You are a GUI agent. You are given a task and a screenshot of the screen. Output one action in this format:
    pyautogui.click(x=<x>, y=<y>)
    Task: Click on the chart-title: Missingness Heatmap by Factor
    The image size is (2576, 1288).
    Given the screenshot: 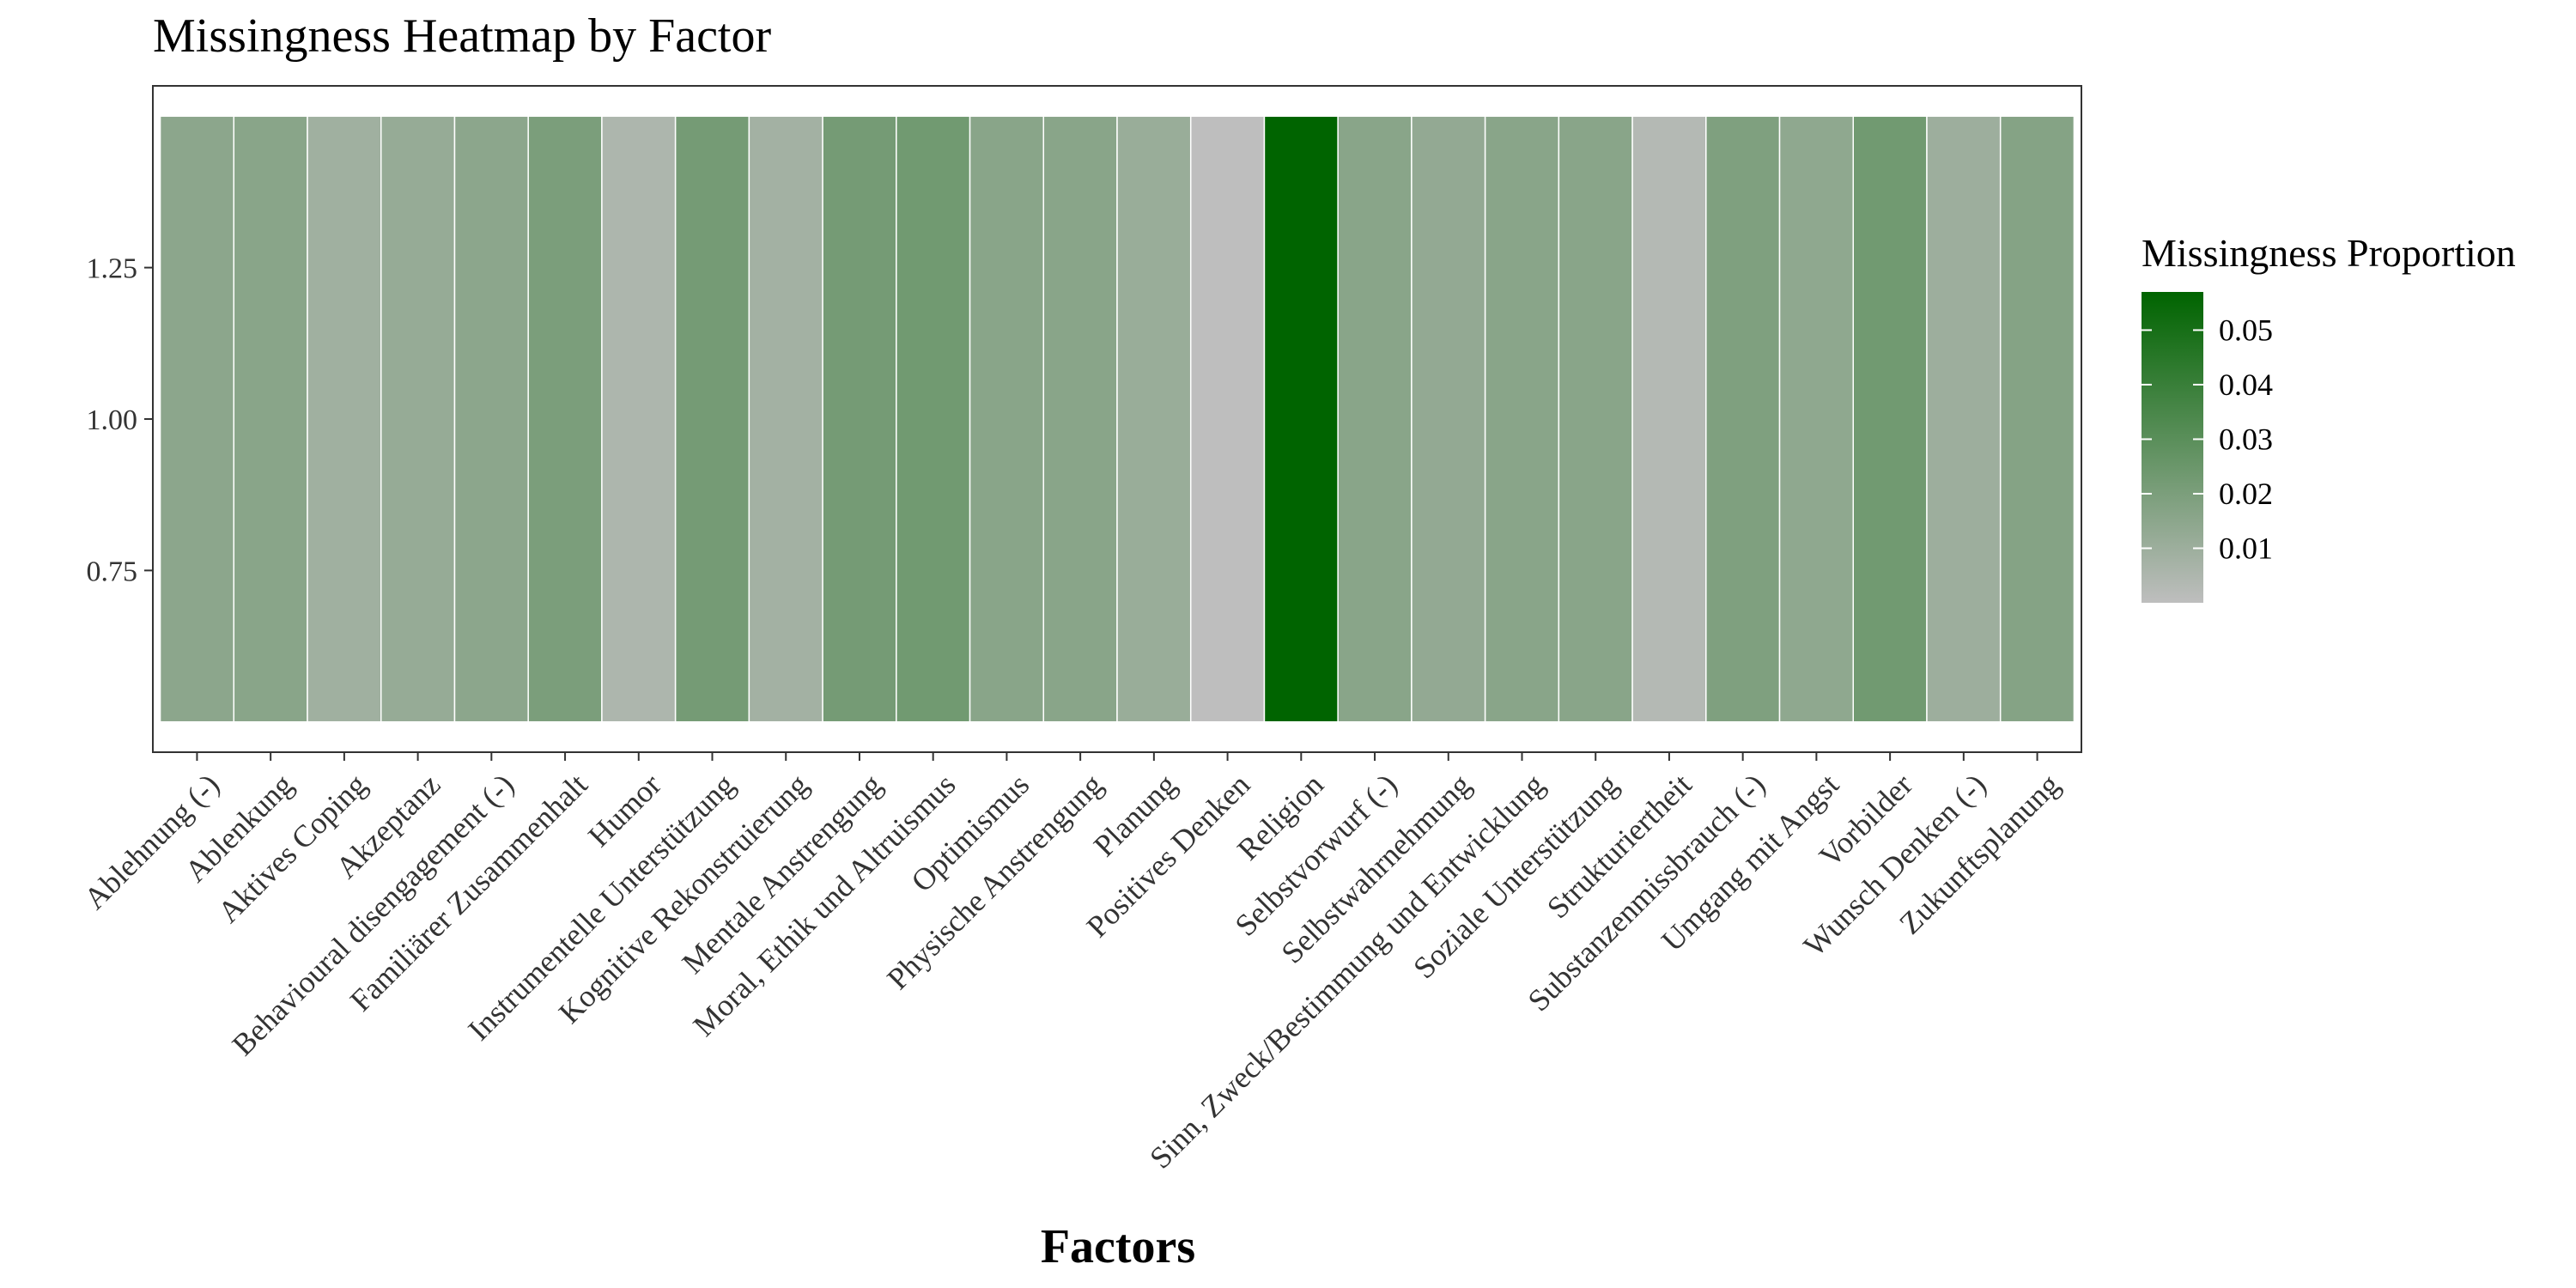 What is the action you would take?
    pyautogui.click(x=462, y=36)
    